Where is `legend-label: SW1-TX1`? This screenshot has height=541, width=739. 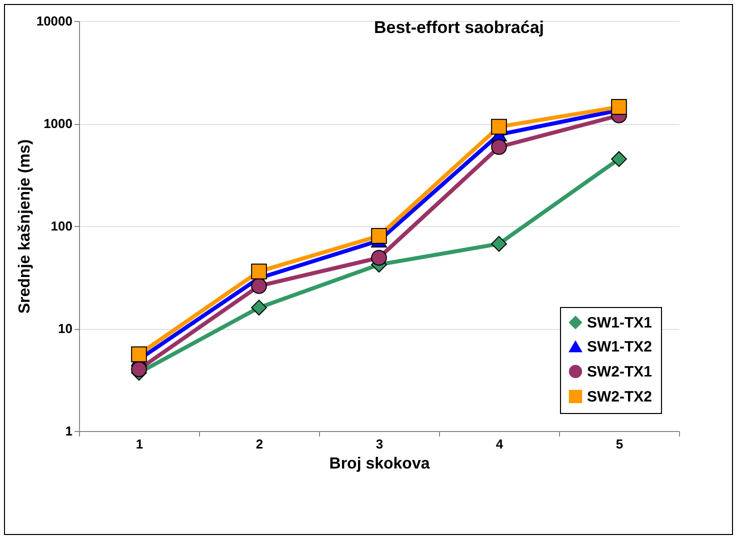
legend-label: SW1-TX1 is located at coordinates (619, 323).